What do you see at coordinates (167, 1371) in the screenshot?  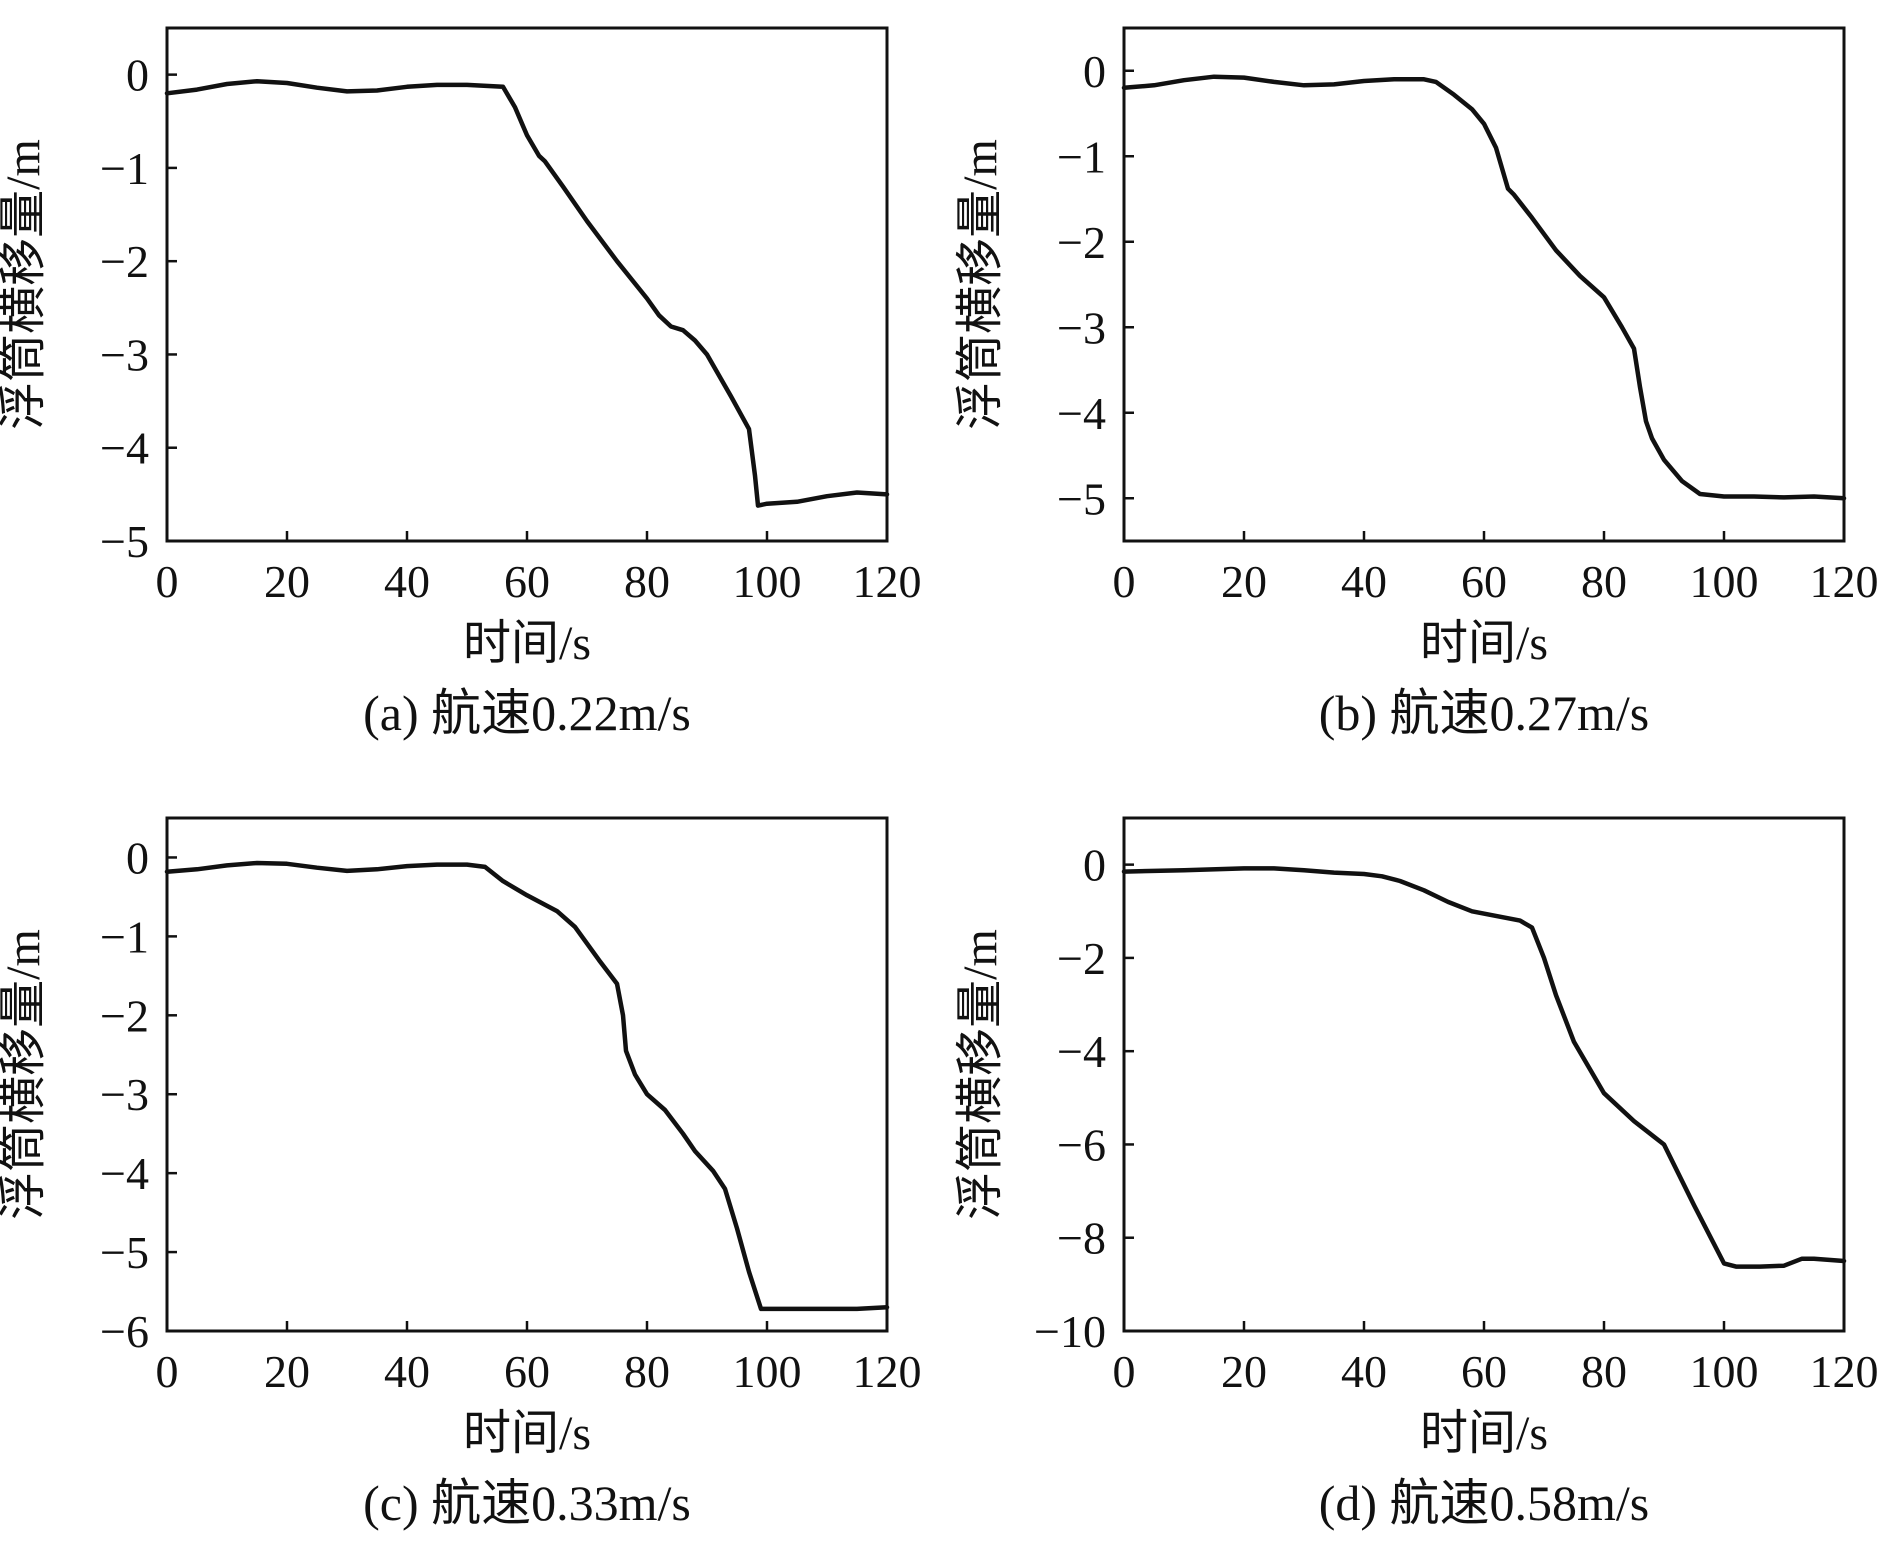 I see `x-tick-label-c: 0` at bounding box center [167, 1371].